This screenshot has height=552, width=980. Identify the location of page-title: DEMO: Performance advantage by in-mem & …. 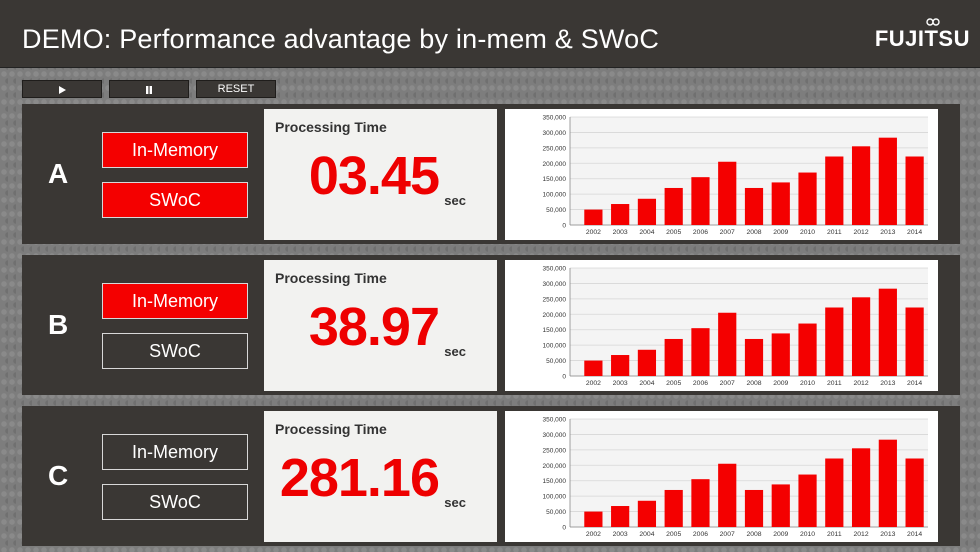
(341, 39).